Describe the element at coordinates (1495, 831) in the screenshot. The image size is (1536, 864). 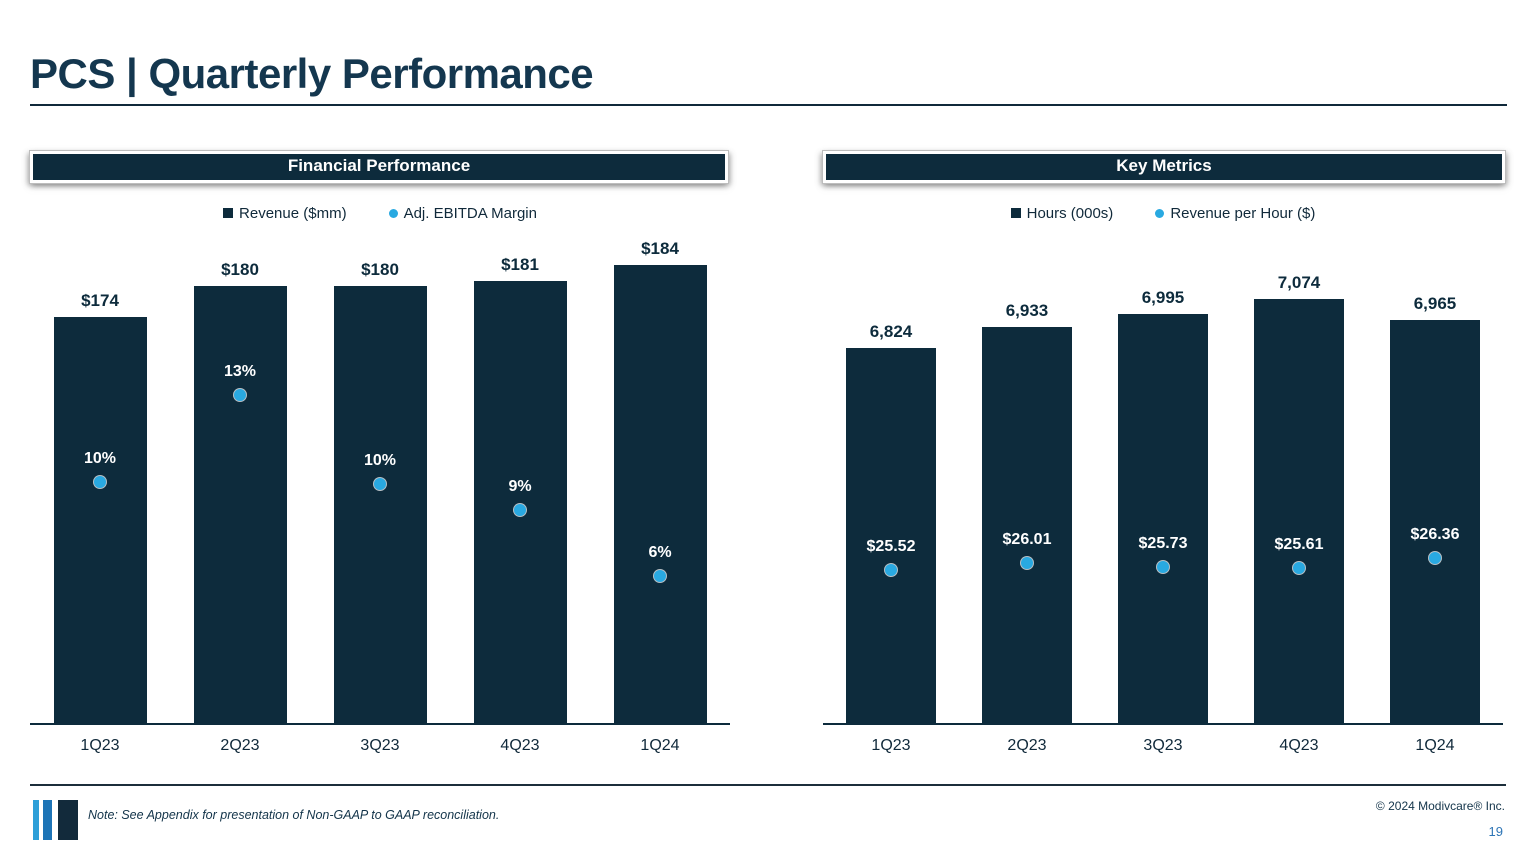
I see `page-number: 19` at that location.